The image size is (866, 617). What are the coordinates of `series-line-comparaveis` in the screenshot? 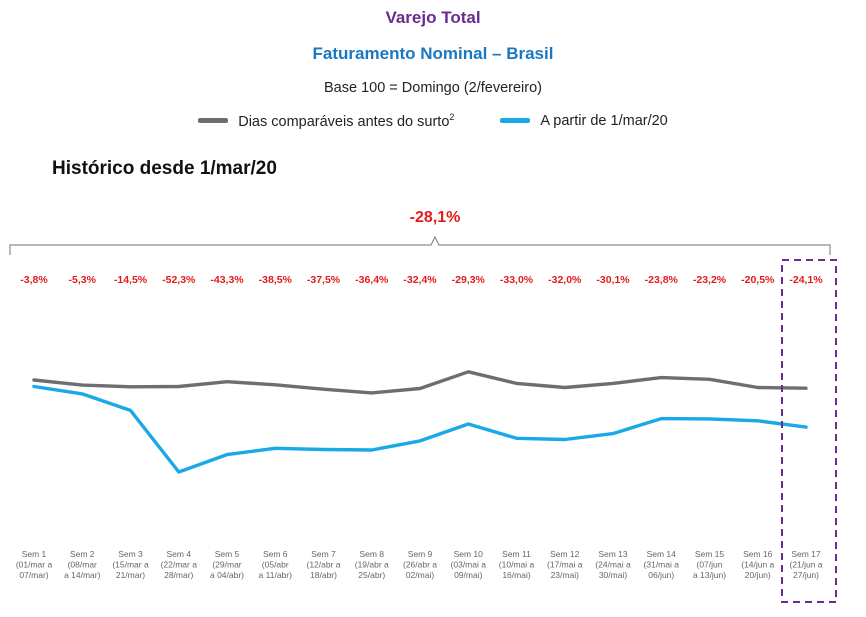 It's located at (420, 382).